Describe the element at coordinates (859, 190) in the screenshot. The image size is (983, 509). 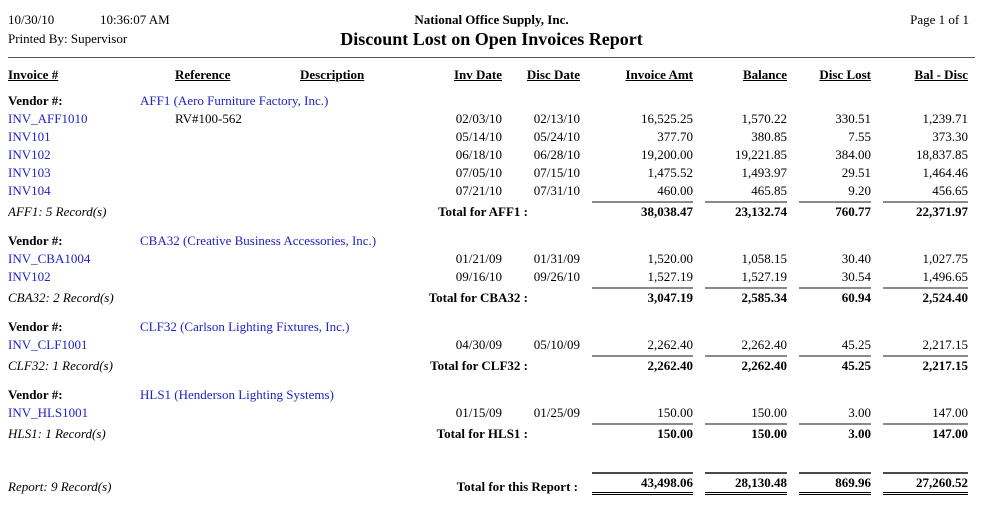
I see `cell-disc-lost: 9.20` at that location.